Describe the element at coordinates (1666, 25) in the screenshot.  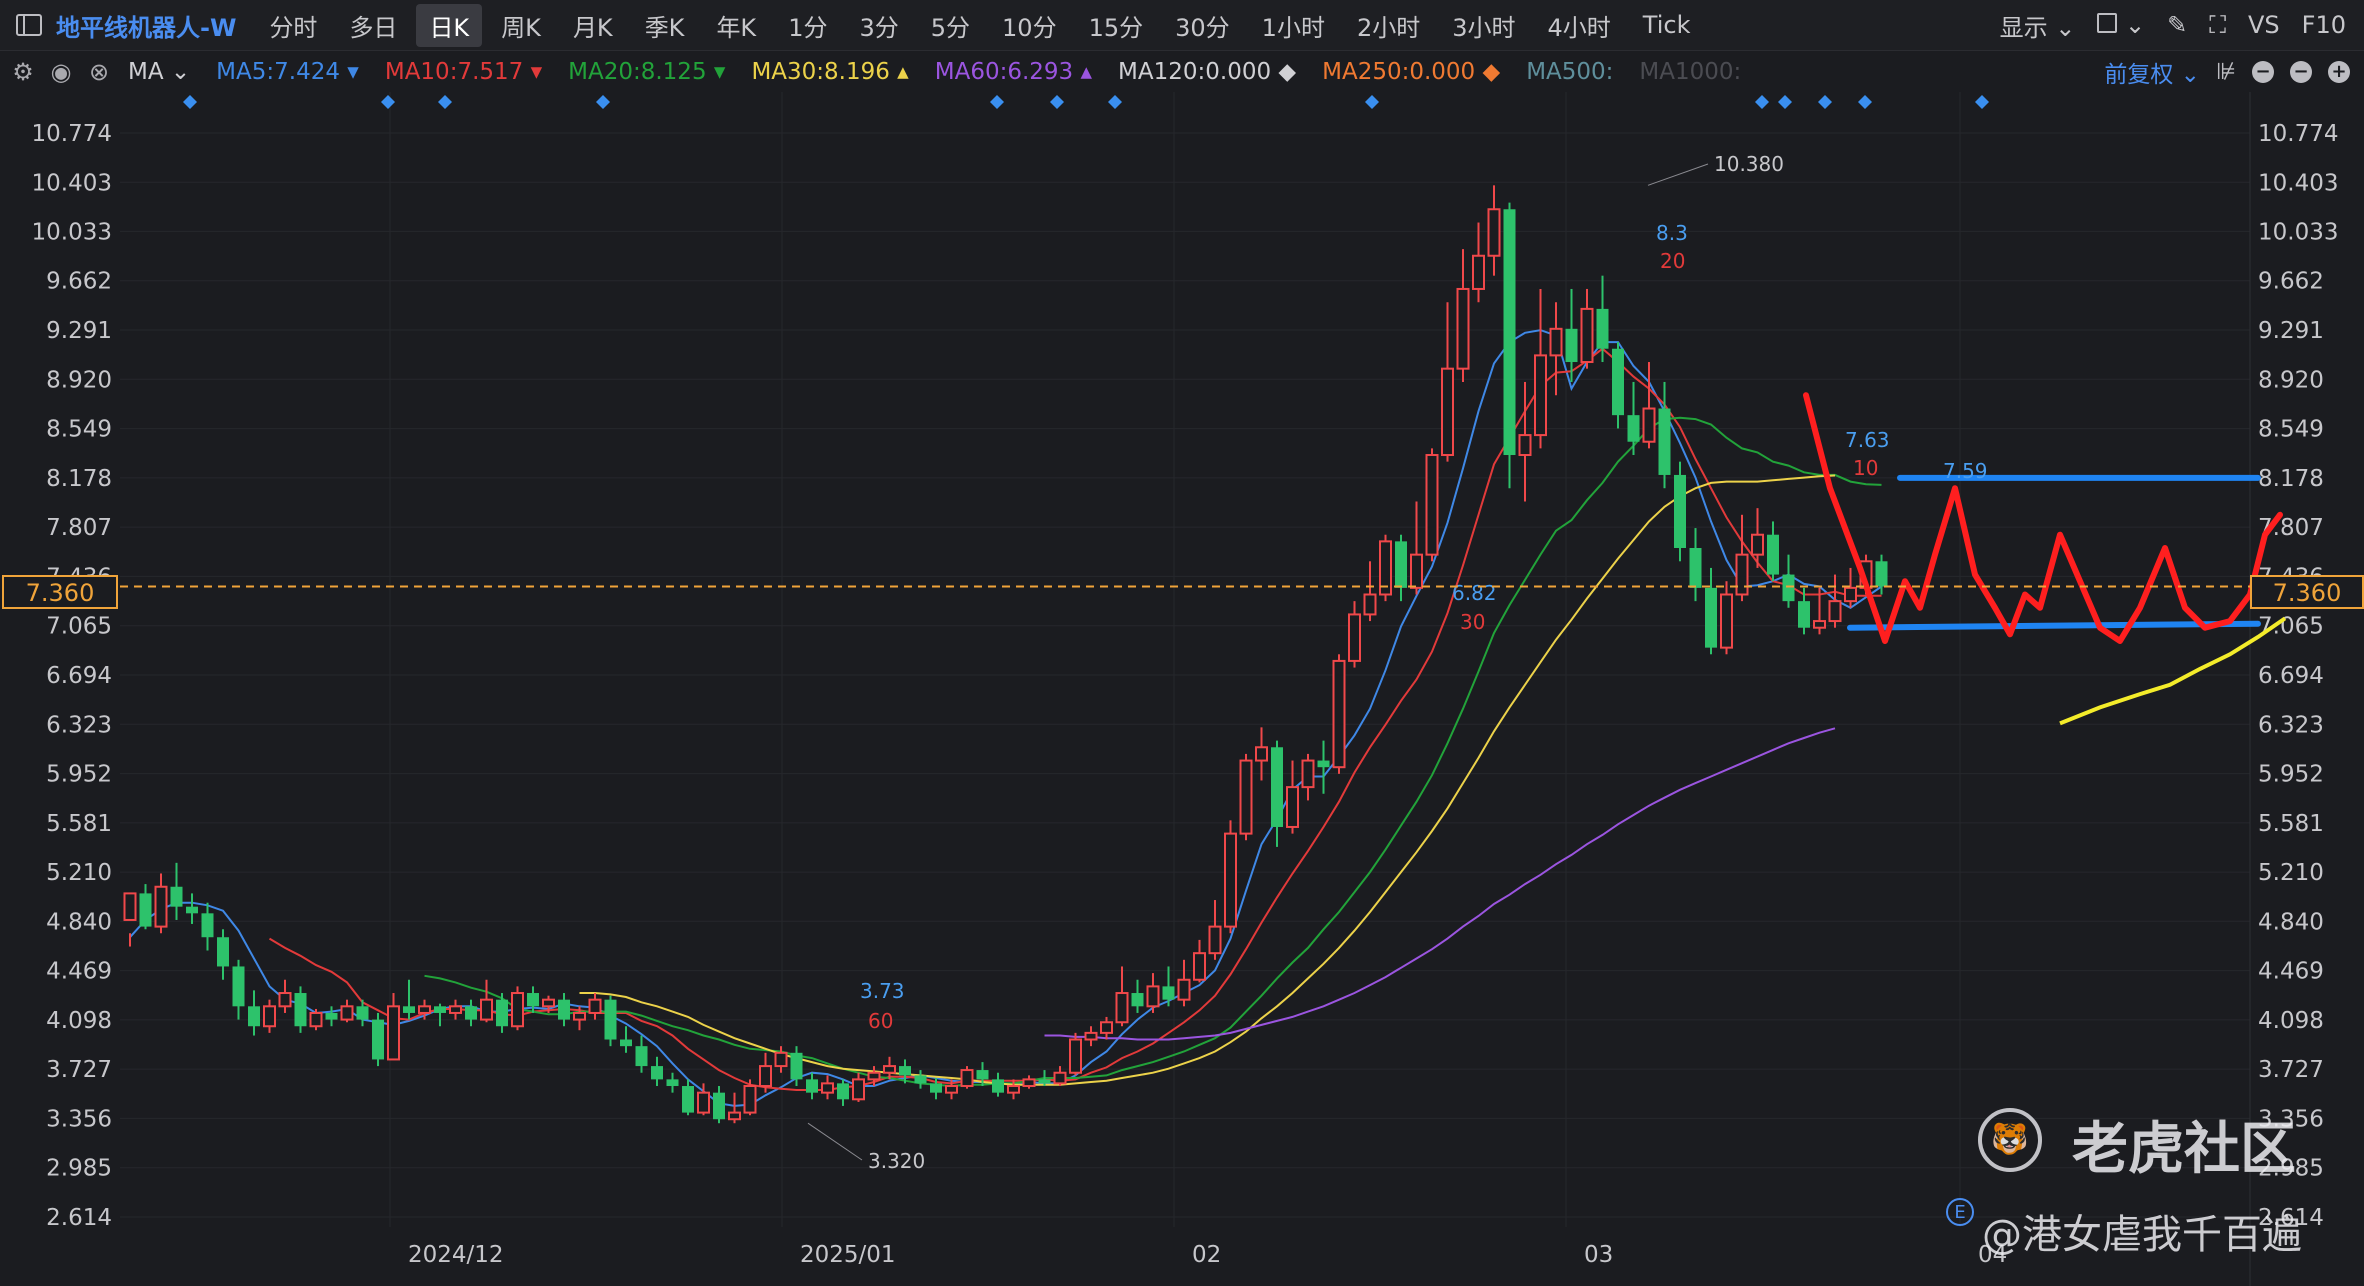
I see `period-tab-17: Tick` at that location.